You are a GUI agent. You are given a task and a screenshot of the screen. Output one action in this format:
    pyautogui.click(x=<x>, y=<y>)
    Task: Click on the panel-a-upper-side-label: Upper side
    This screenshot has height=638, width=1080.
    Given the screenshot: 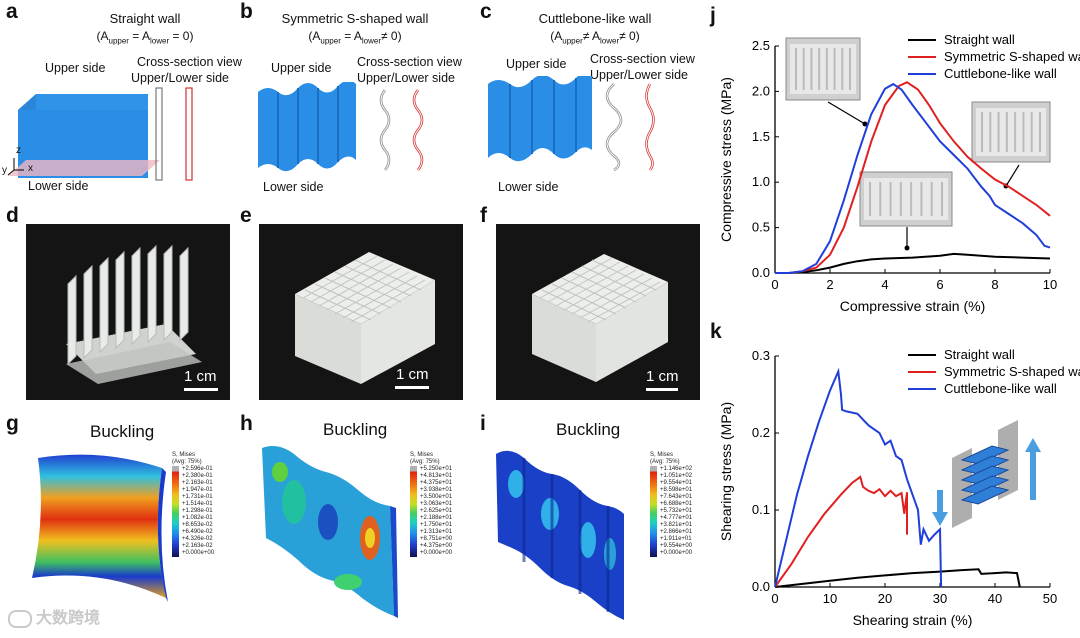 What is the action you would take?
    pyautogui.click(x=75, y=68)
    